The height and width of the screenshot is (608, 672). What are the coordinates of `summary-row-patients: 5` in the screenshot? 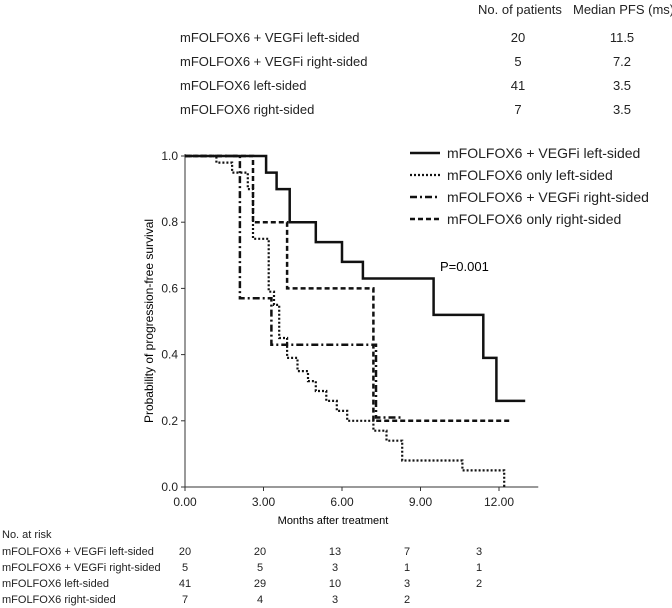 It's located at (518, 61).